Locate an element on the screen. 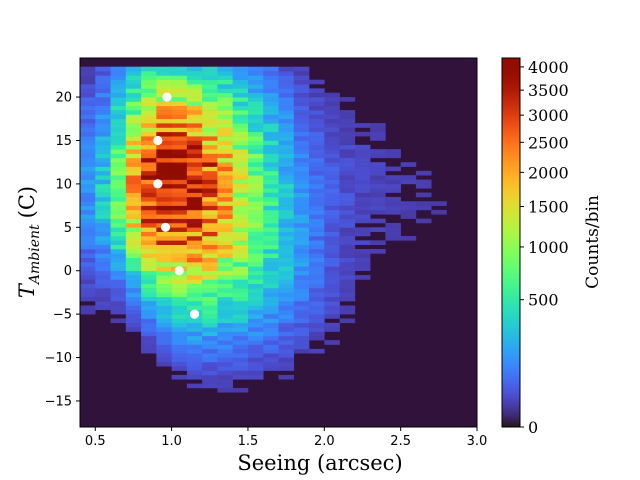  y-axis-title-unit: (C) is located at coordinates (27, 202).